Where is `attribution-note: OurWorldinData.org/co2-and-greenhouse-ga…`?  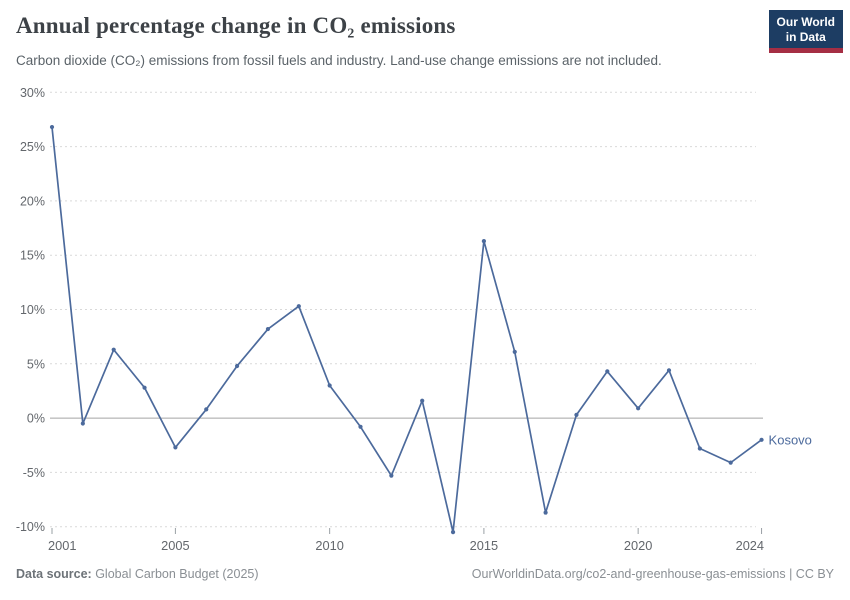
attribution-note: OurWorldinData.org/co2-and-greenhouse-ga… is located at coordinates (652, 574).